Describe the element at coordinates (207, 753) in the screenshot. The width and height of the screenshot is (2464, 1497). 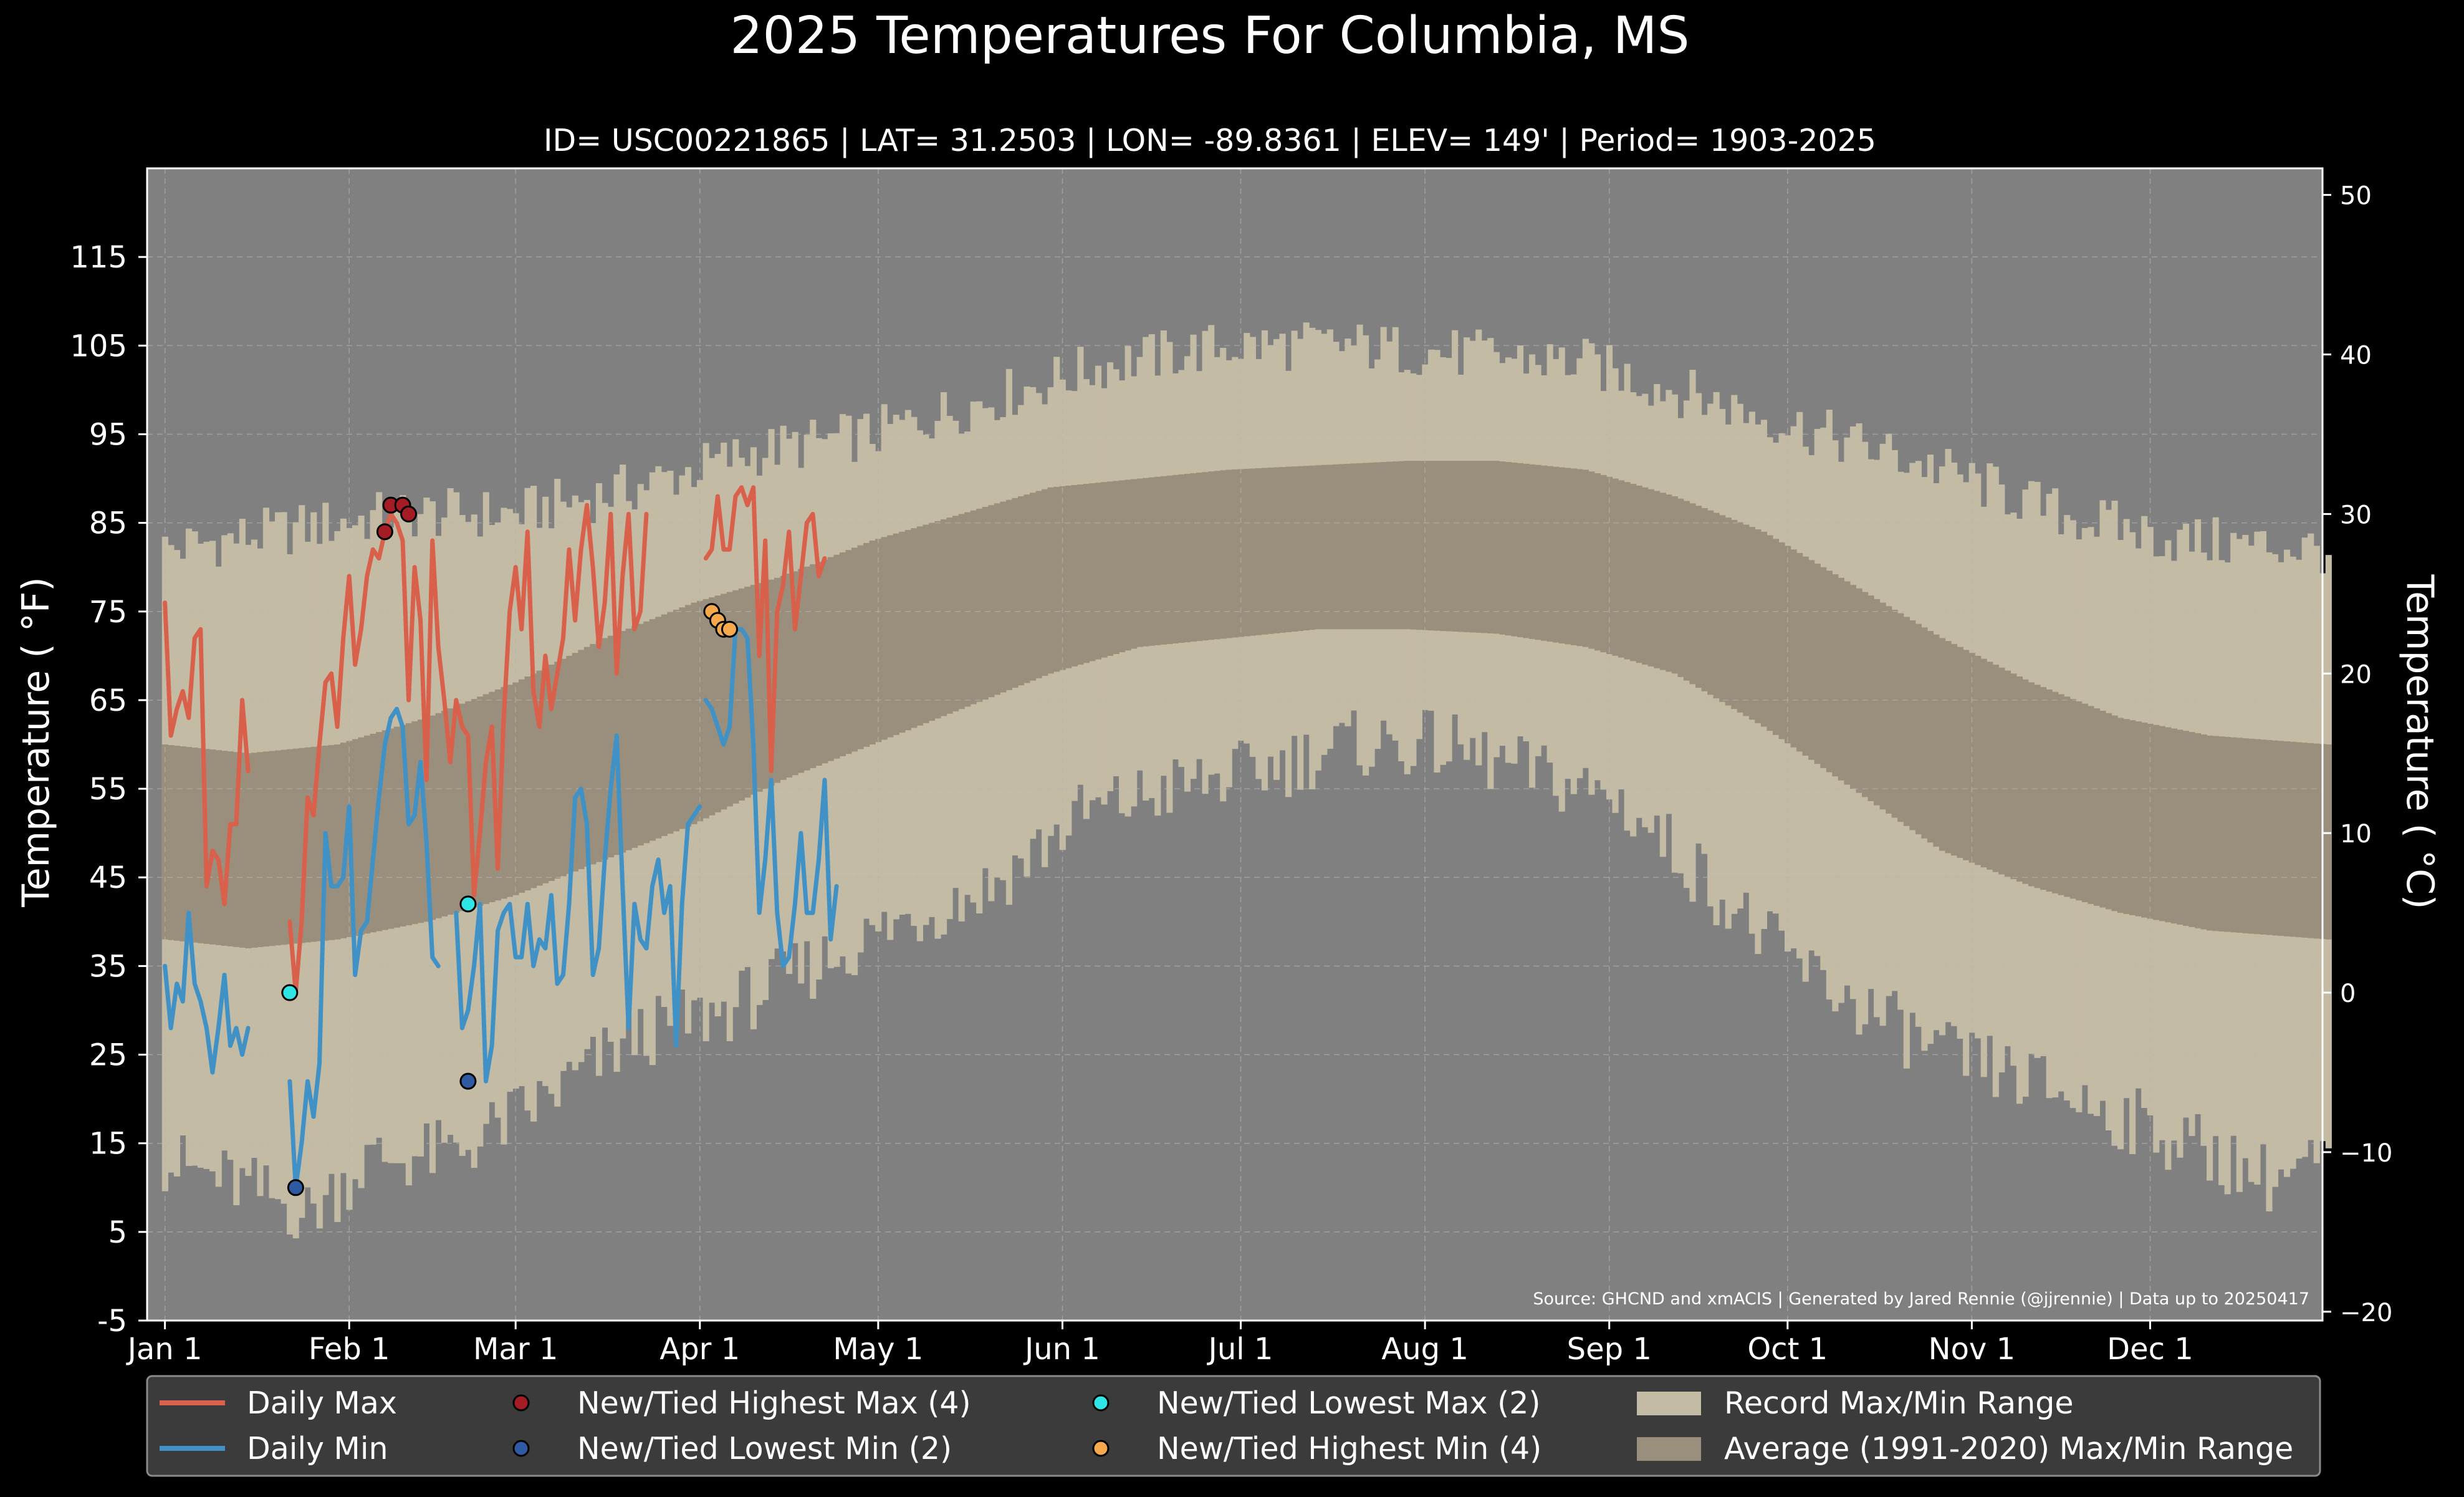
I see `daily-max-line` at that location.